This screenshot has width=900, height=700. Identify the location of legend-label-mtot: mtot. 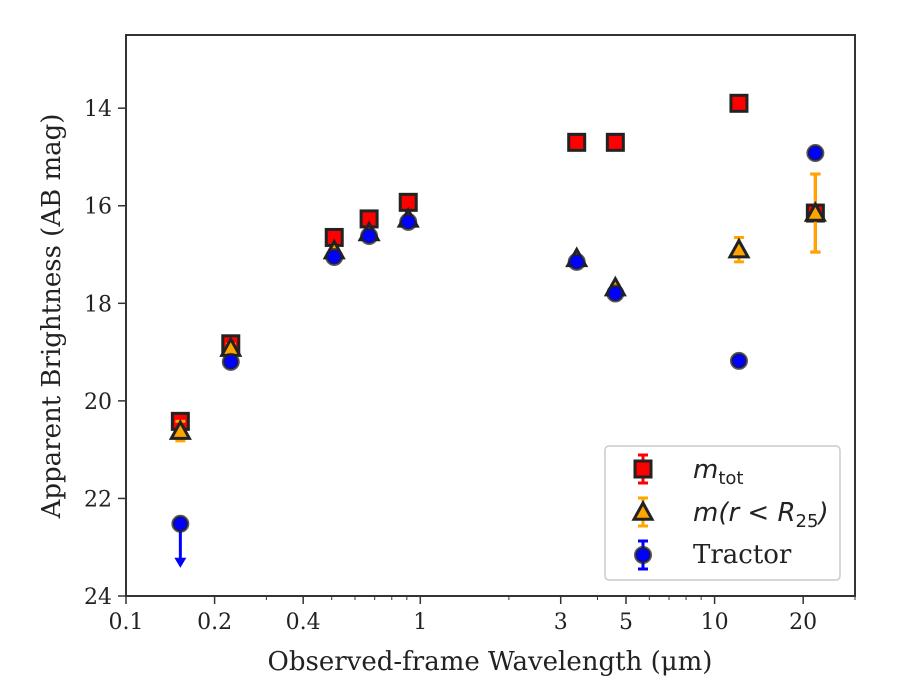
(718, 472).